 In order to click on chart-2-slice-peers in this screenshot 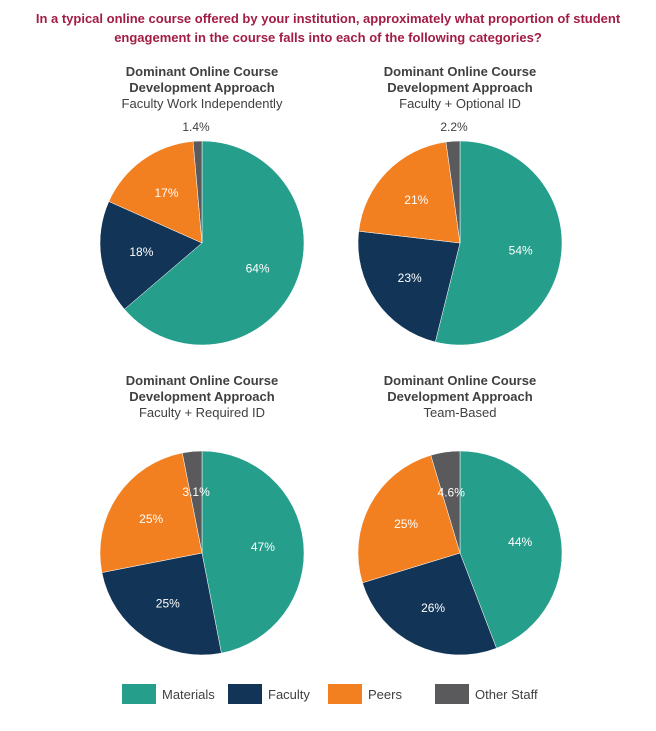, I will do `click(409, 192)`.